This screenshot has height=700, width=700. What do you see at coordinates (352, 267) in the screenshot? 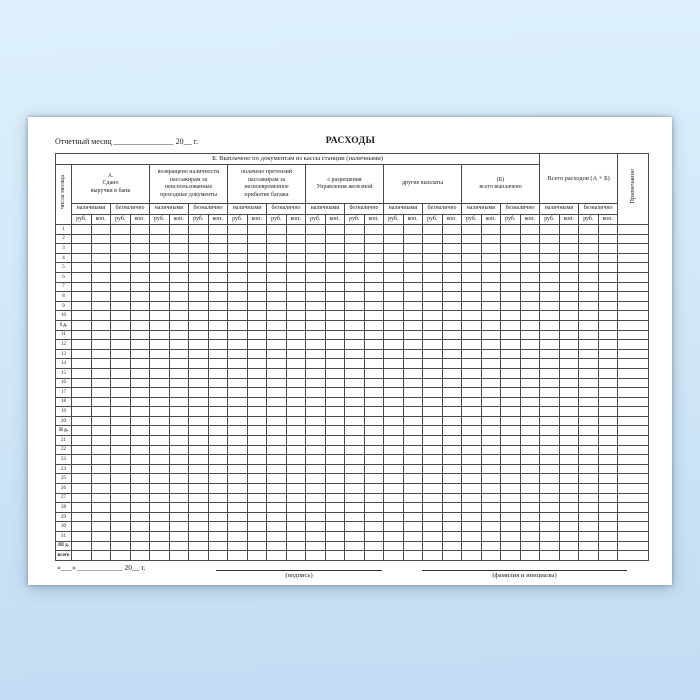
I see `table-row: 5` at bounding box center [352, 267].